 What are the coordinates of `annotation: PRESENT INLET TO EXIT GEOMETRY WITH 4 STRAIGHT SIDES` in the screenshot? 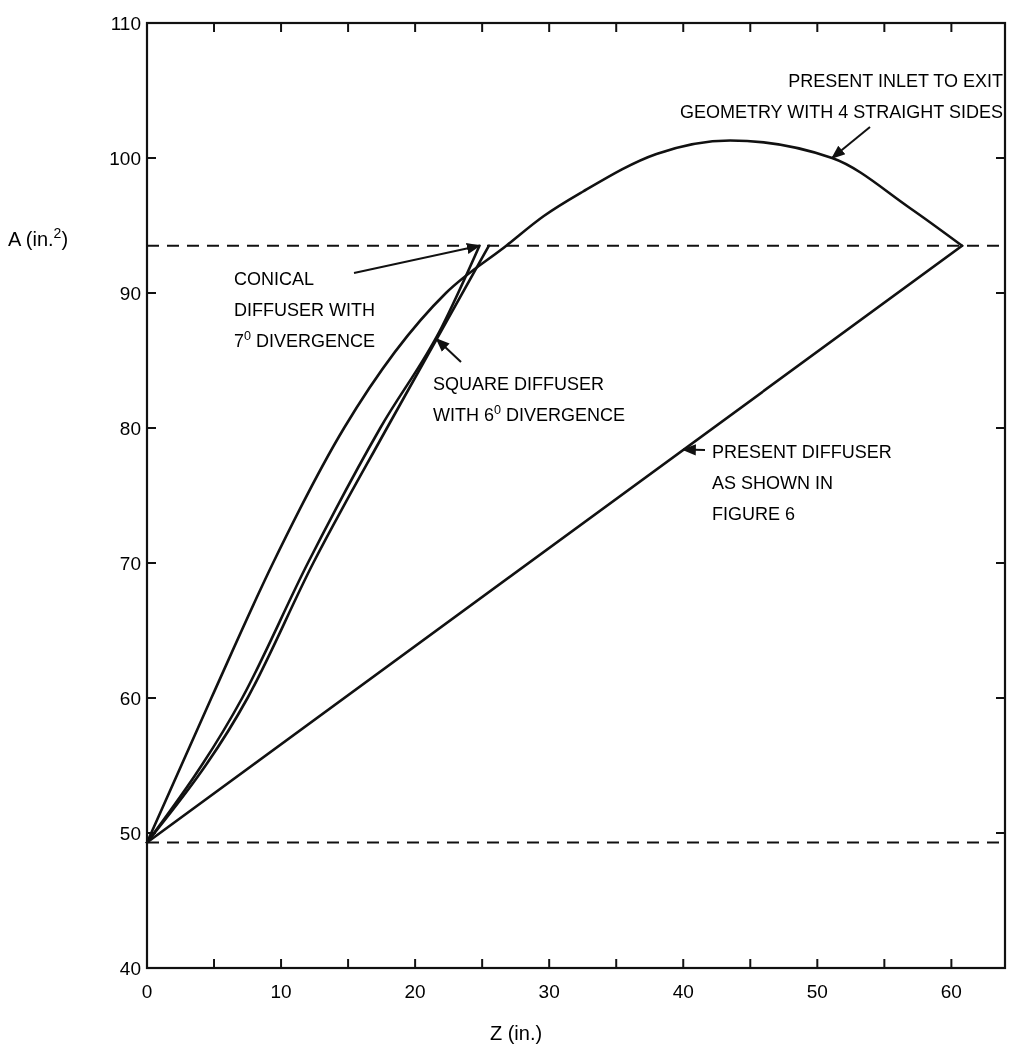 It's located at (841, 96).